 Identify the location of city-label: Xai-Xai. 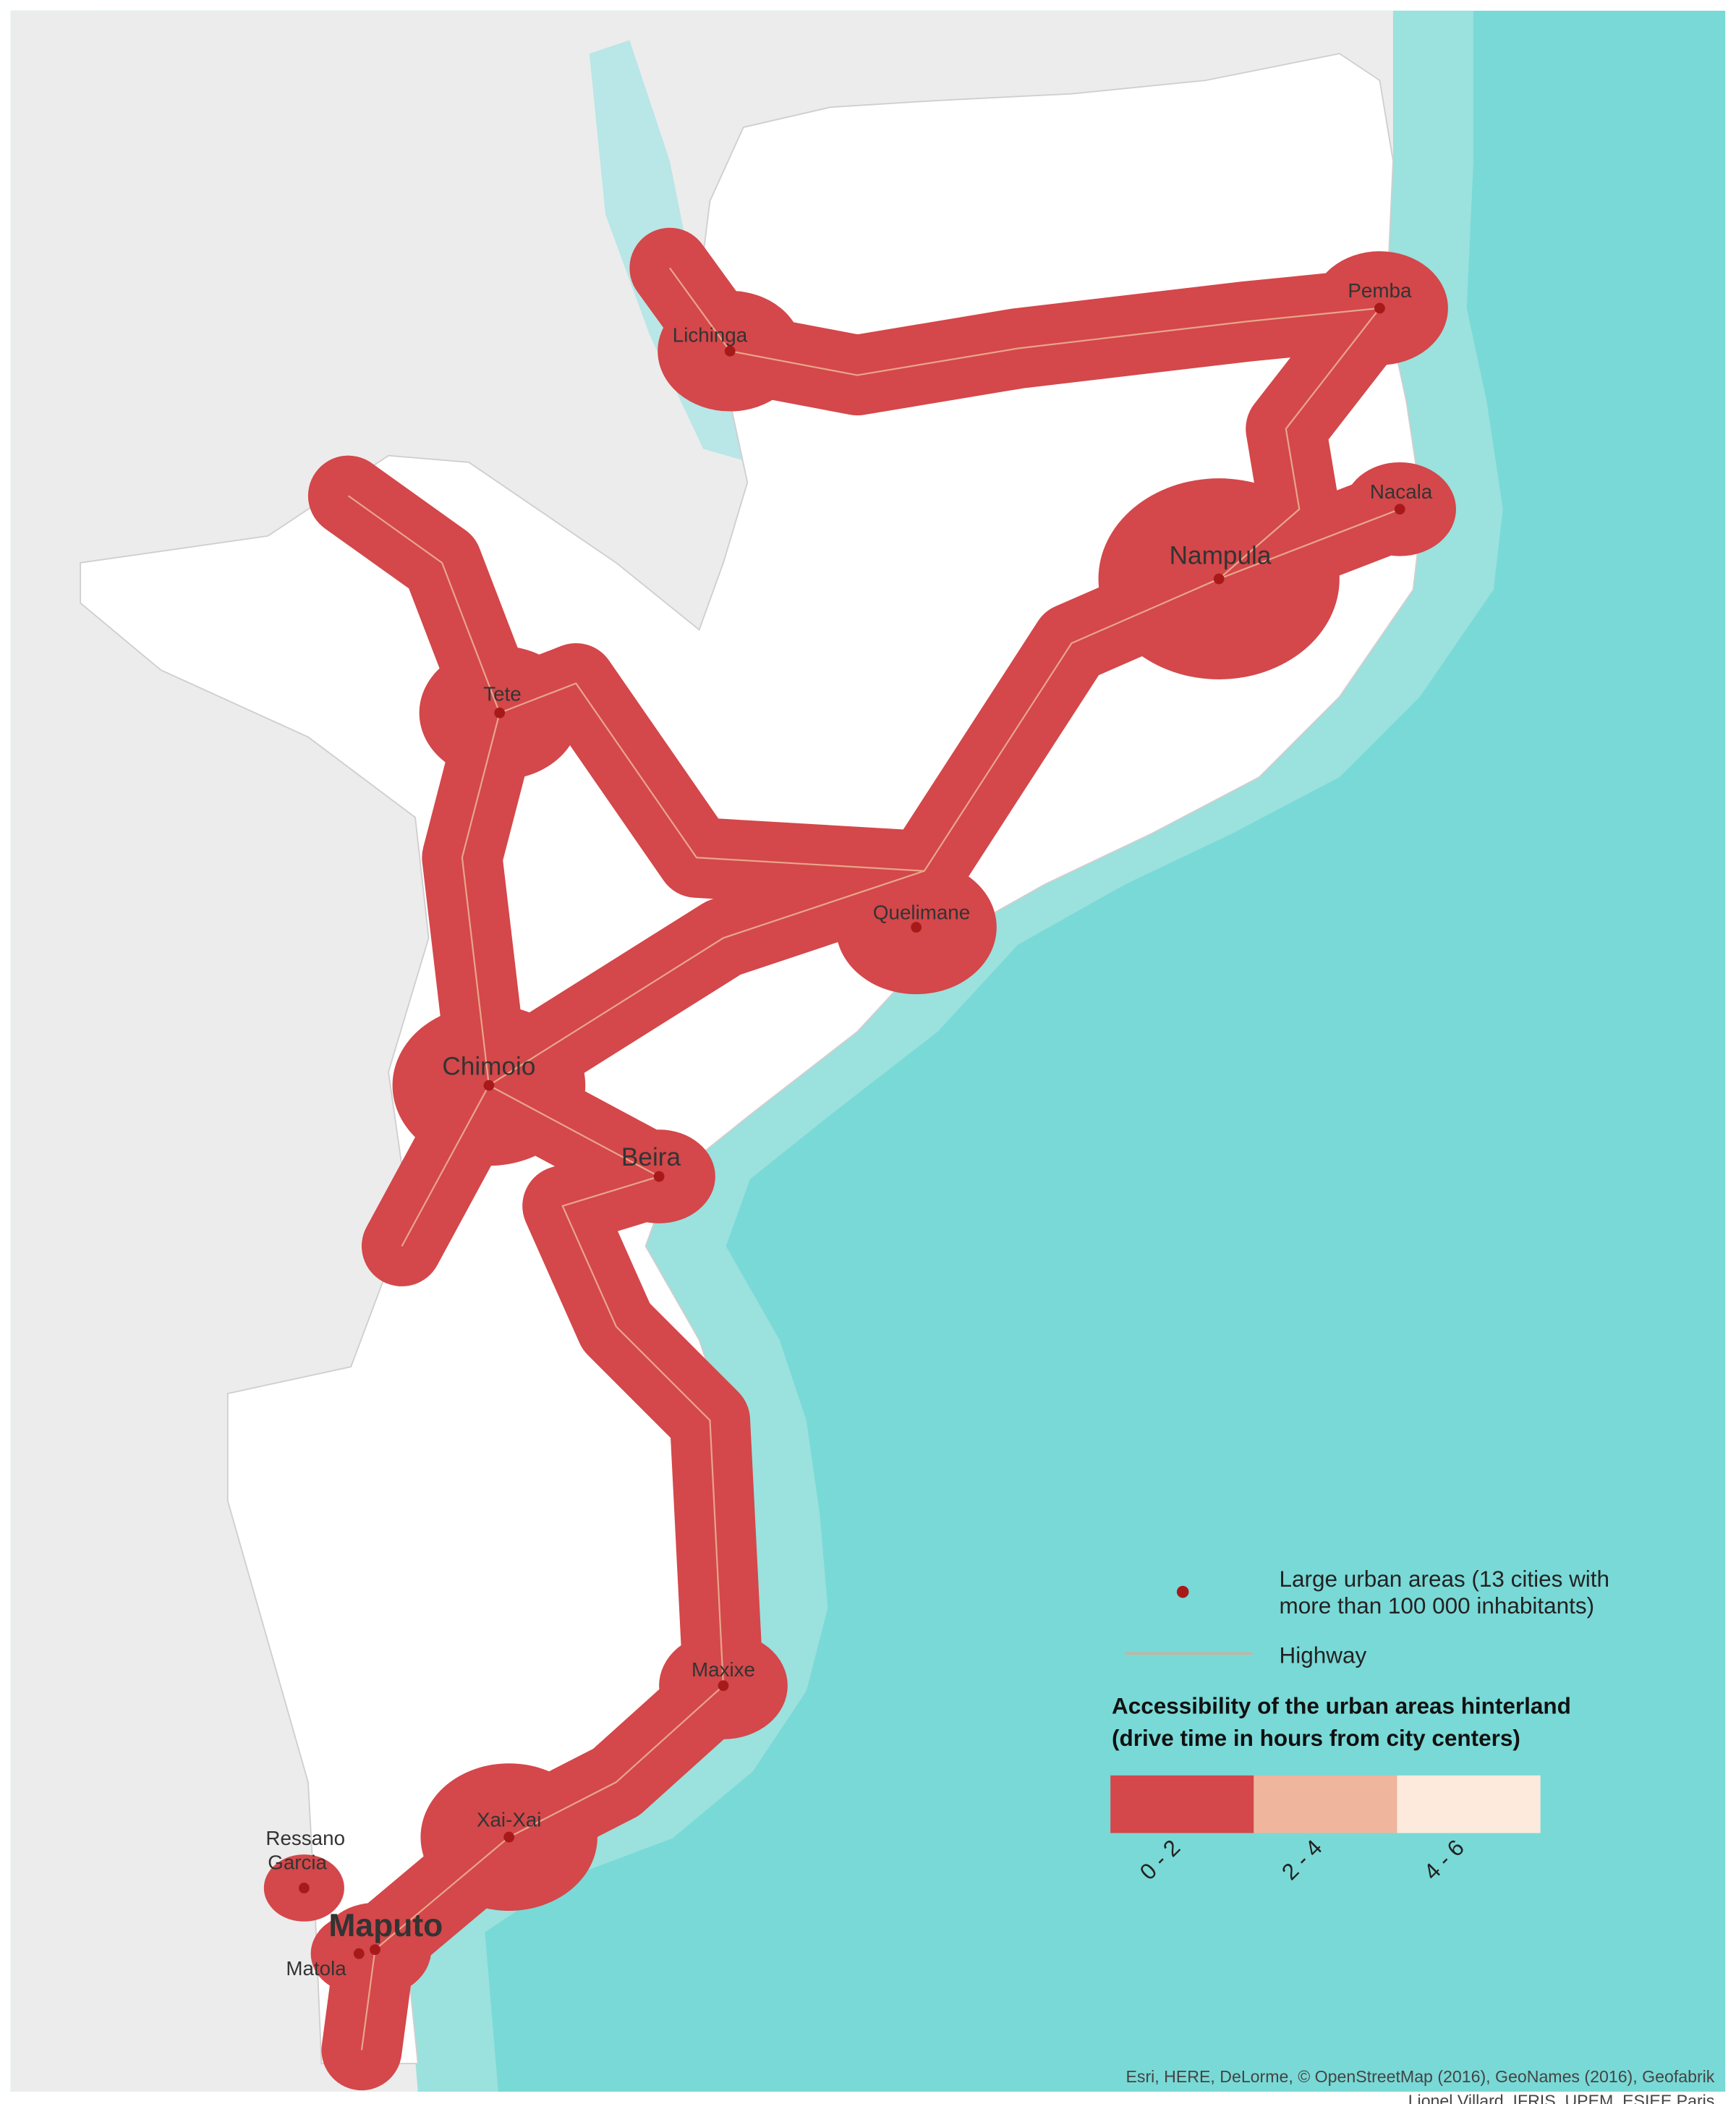
(510, 1819).